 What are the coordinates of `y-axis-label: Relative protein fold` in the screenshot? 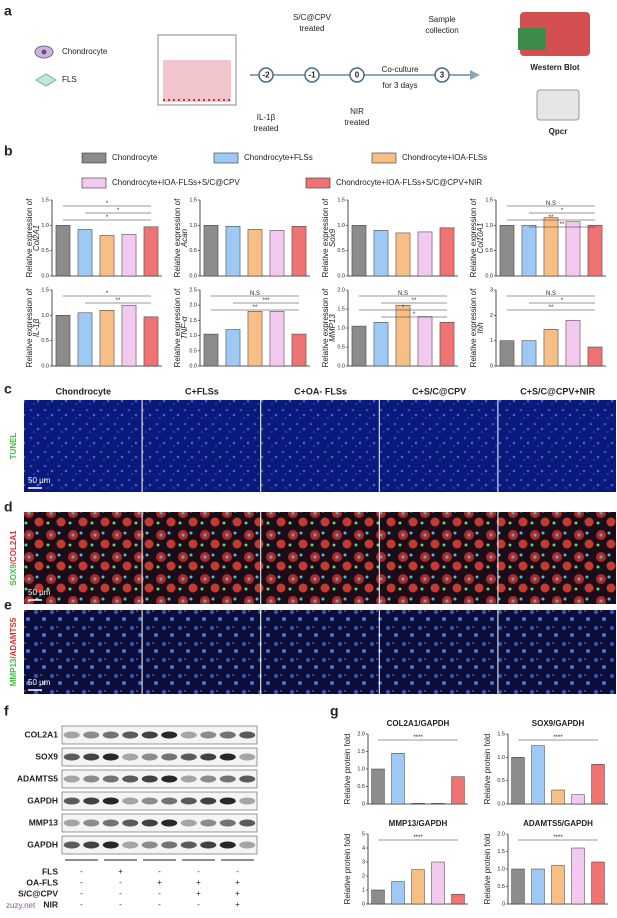 It's located at (487, 869).